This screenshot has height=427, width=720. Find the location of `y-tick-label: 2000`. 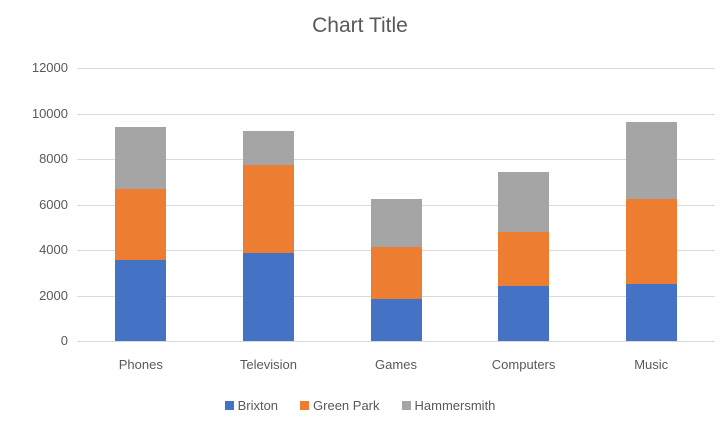

y-tick-label: 2000 is located at coordinates (53, 295).